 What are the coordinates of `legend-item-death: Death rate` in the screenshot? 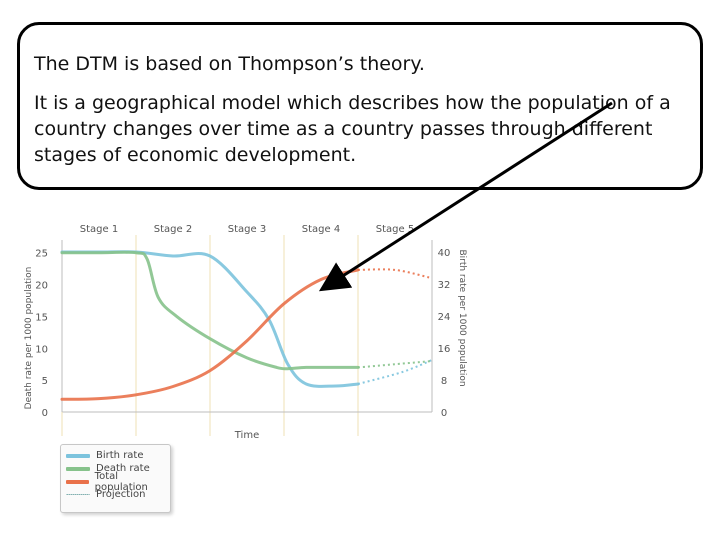 It's located at (118, 468).